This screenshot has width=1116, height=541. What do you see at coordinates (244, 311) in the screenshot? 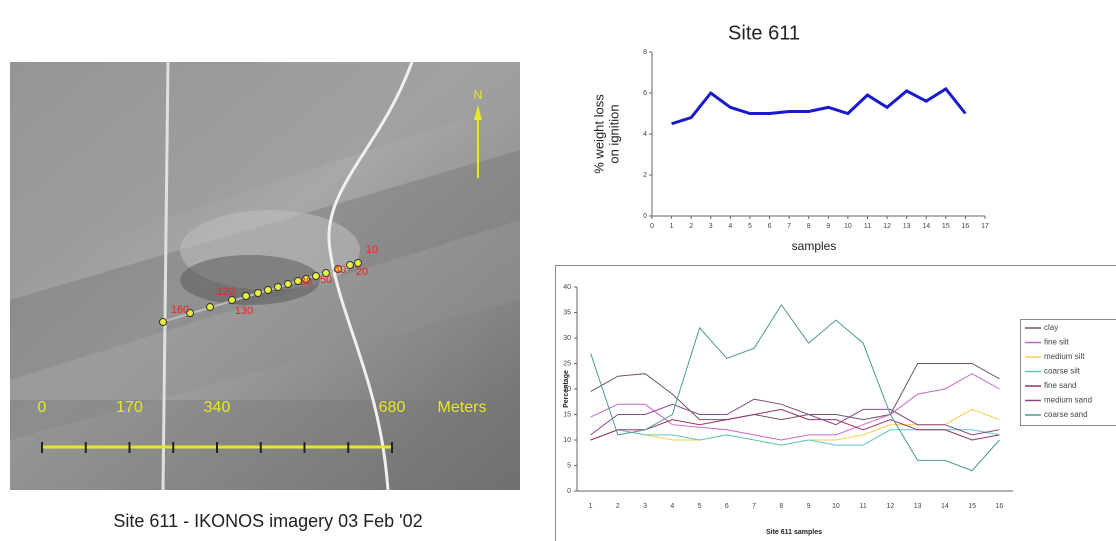
I see `point-label: 130` at bounding box center [244, 311].